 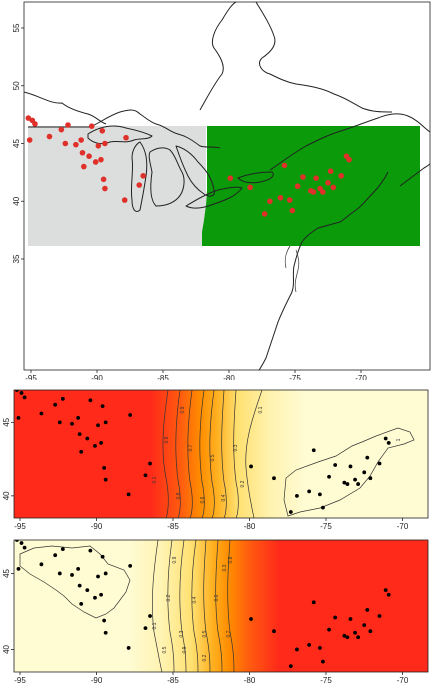 What do you see at coordinates (117, 186) in the screenshot?
I see `west-region` at bounding box center [117, 186].